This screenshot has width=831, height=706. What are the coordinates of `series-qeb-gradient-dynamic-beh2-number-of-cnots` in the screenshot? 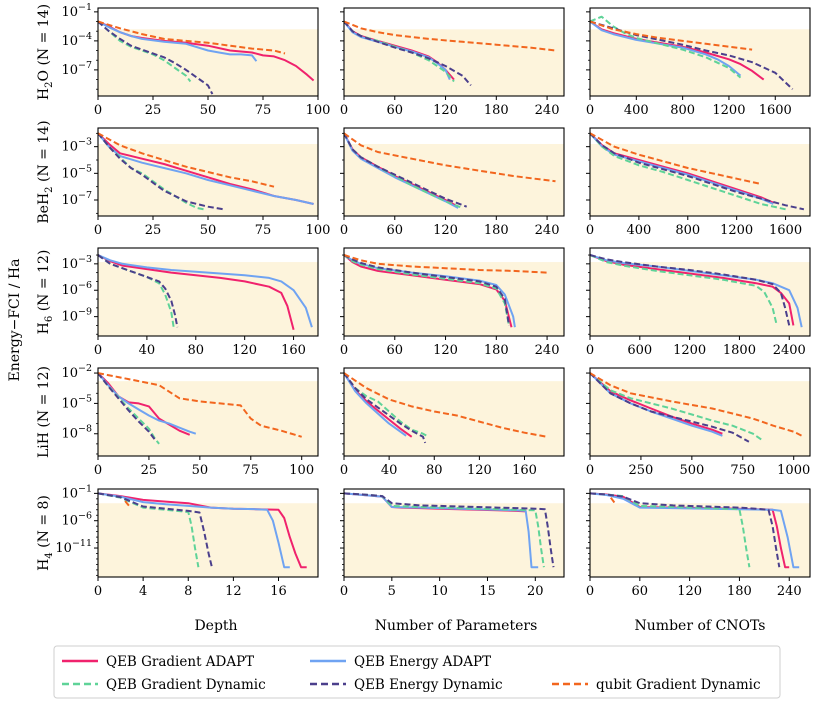 It's located at (688, 171).